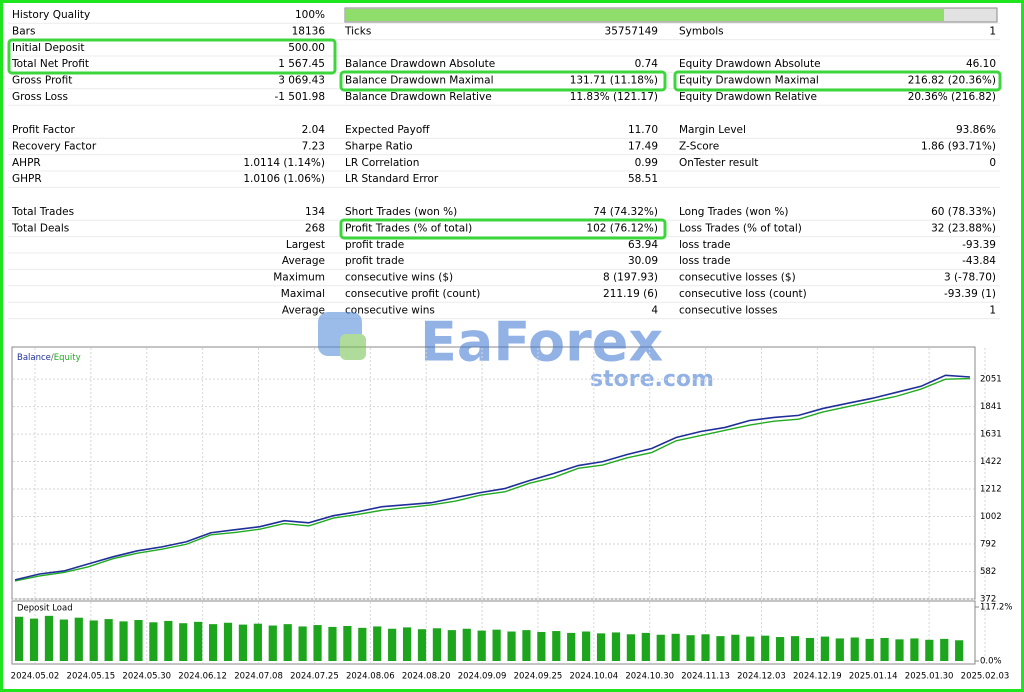 The image size is (1024, 692). What do you see at coordinates (705, 261) in the screenshot?
I see `row-label: loss trade` at bounding box center [705, 261].